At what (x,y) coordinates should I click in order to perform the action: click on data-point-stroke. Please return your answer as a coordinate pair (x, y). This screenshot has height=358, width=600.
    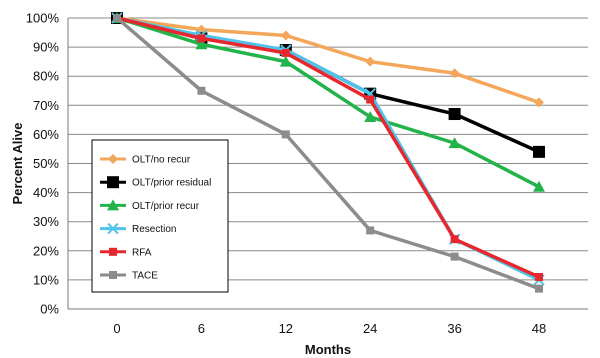
    Looking at the image, I should click on (113, 228).